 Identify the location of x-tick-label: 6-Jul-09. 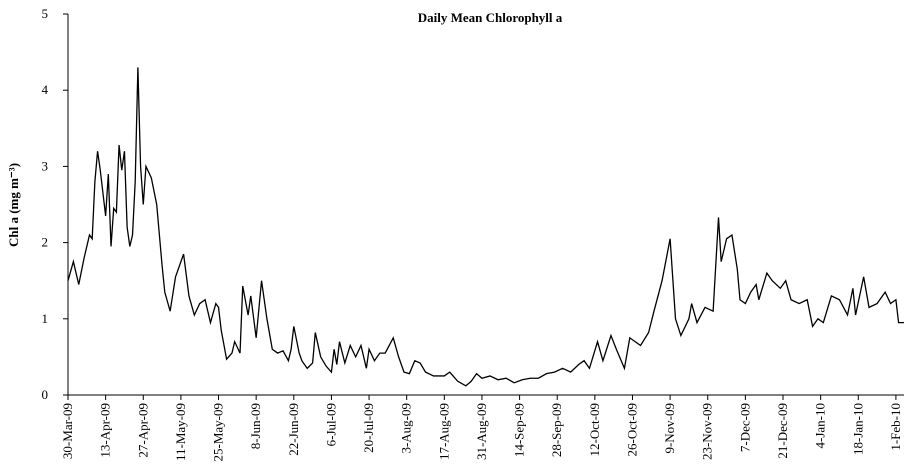
(330, 424).